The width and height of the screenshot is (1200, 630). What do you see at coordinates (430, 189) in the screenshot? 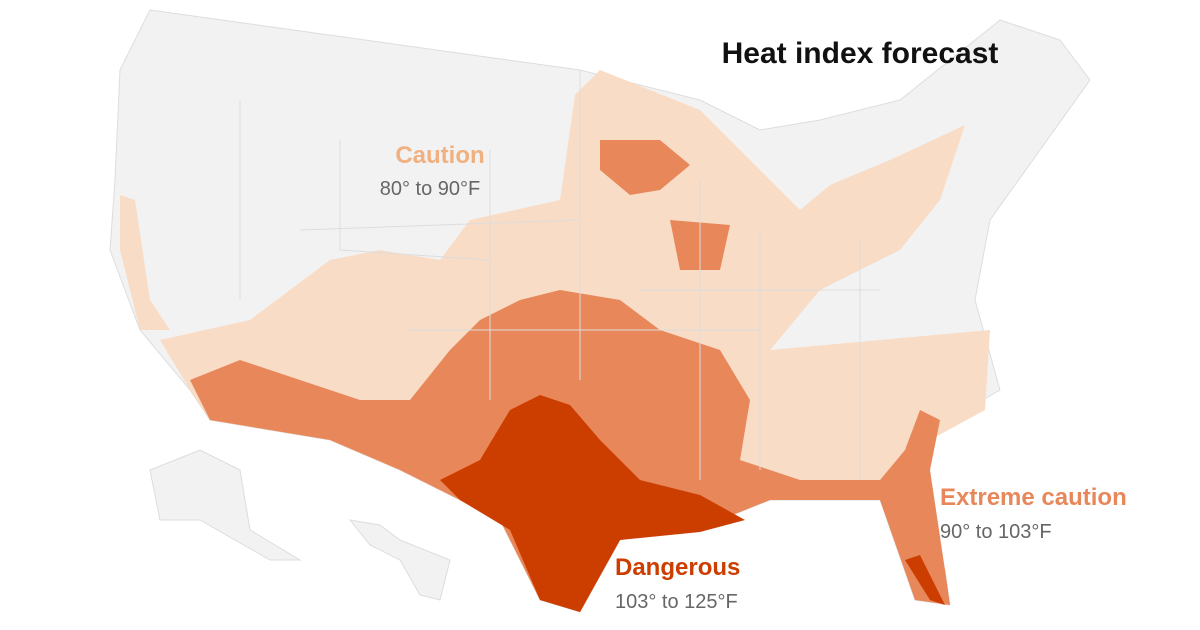
I see `level-range: 80° to 90°F` at bounding box center [430, 189].